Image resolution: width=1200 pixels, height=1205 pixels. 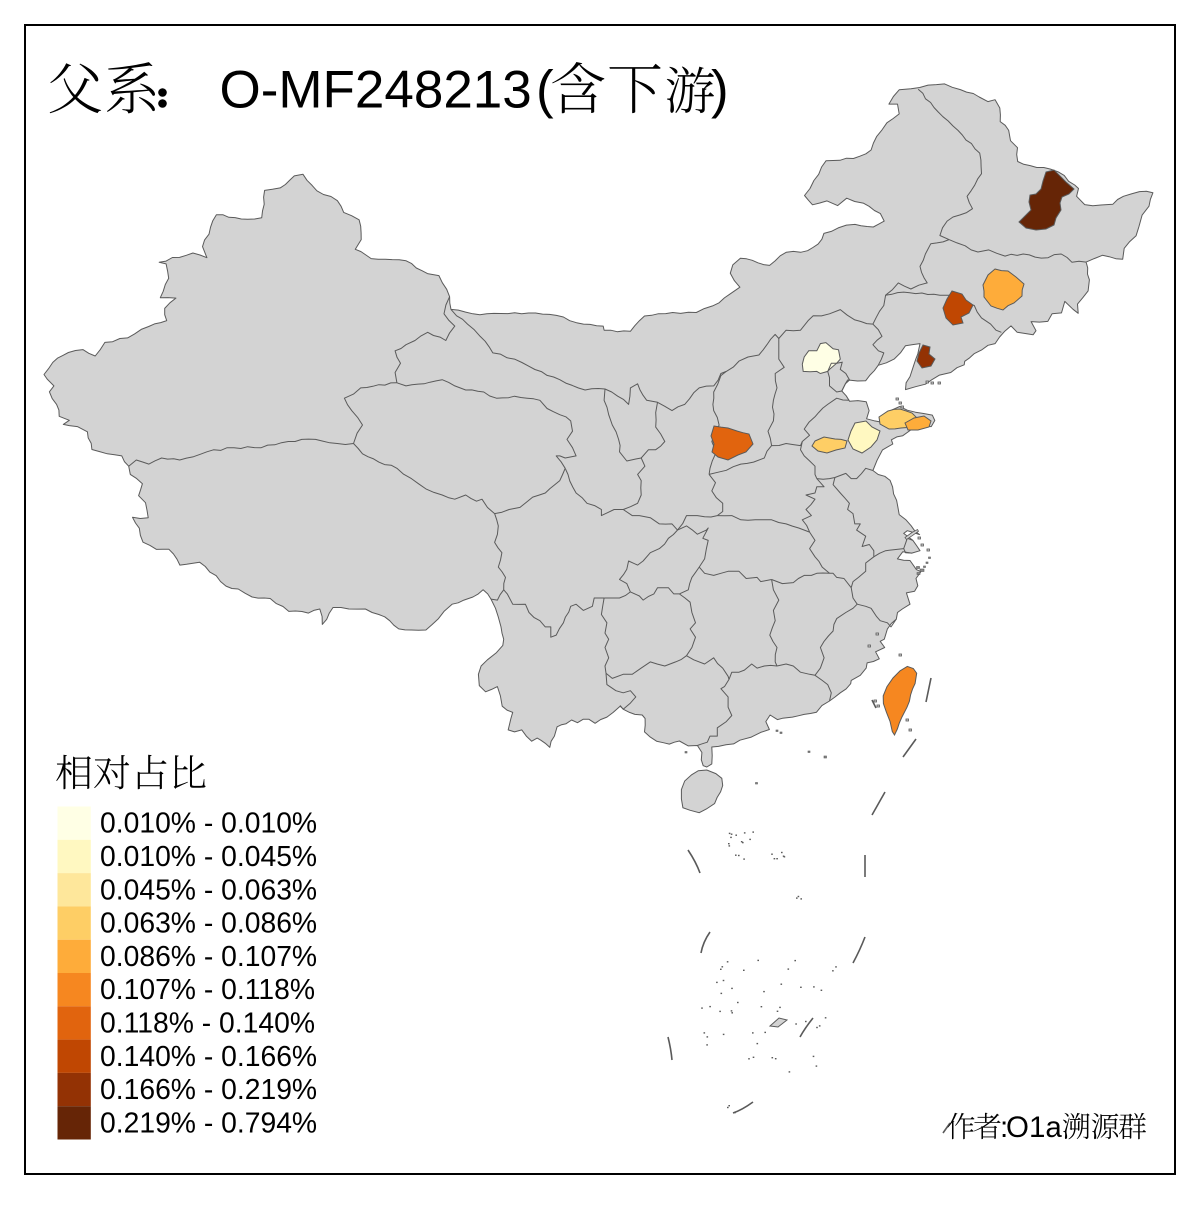 What do you see at coordinates (208, 923) in the screenshot?
I see `svg-text: 0.063% - 0.086%` at bounding box center [208, 923].